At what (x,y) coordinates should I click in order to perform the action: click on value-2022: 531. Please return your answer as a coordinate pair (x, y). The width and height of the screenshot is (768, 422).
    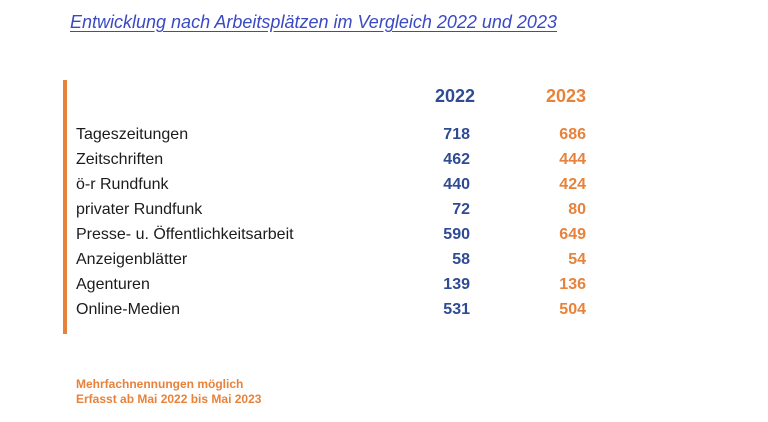
    Looking at the image, I should click on (456, 309).